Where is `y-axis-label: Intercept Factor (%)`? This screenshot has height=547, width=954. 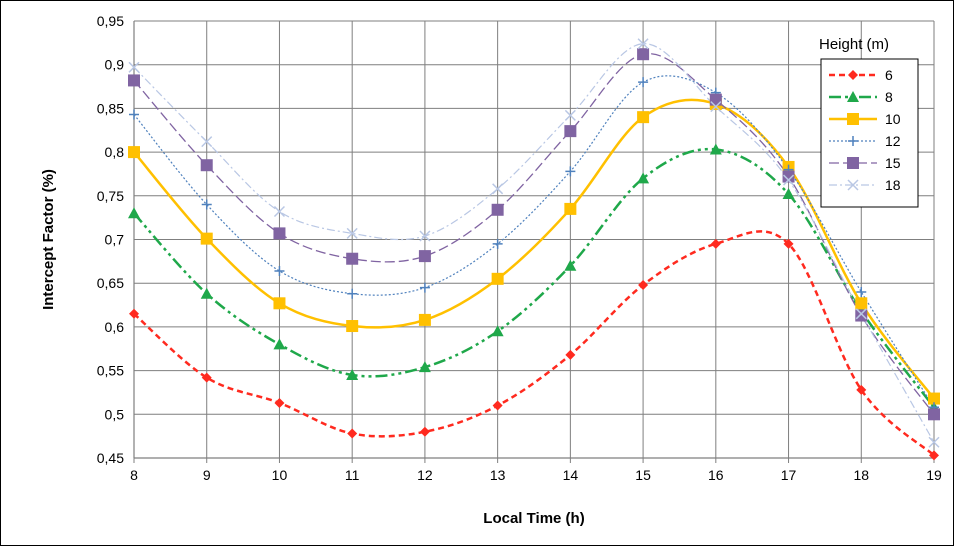
y-axis-label: Intercept Factor (%) is located at coordinates (48, 239).